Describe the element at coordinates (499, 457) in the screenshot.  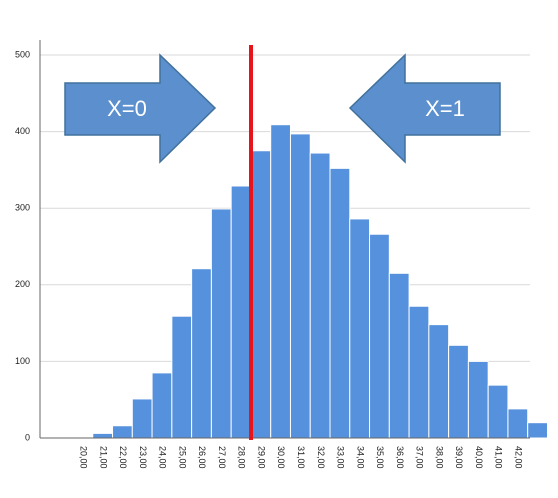
I see `x-tick-label: 41,00` at that location.